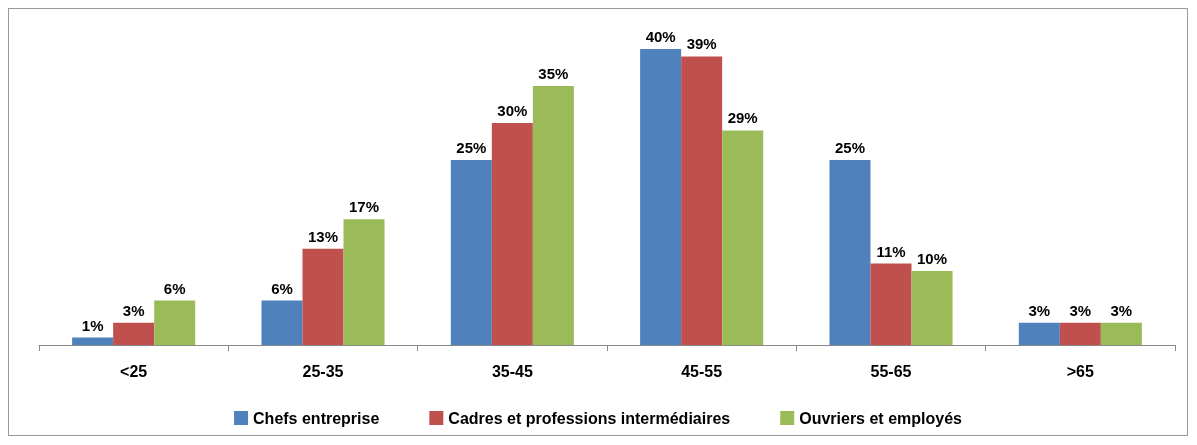  What do you see at coordinates (323, 236) in the screenshot?
I see `data-label: 13%` at bounding box center [323, 236].